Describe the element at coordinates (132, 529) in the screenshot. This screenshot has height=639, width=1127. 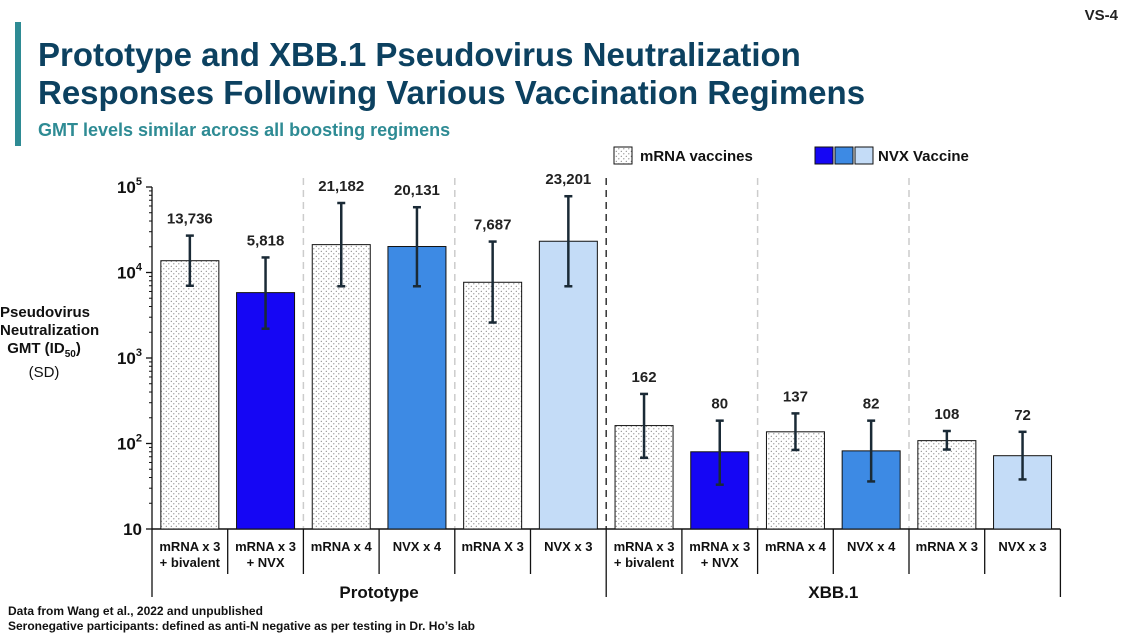
I see `y-tick-label: 10` at that location.